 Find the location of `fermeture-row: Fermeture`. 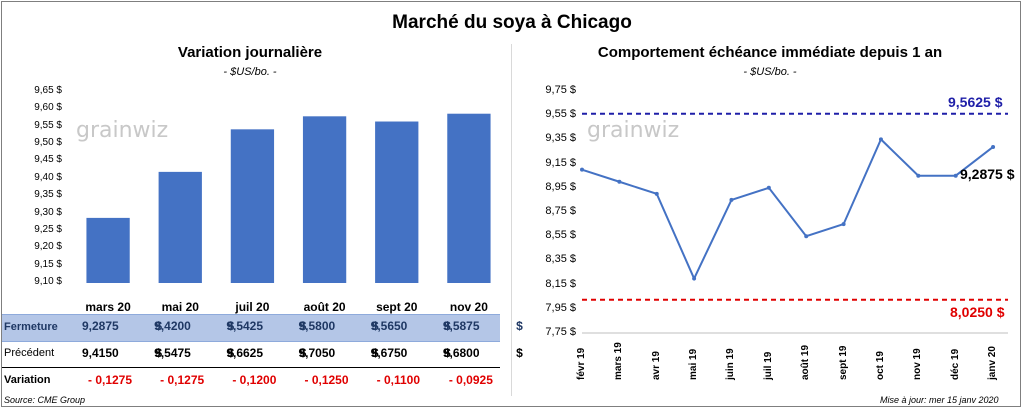

fermeture-row: Fermeture is located at coordinates (251, 328).